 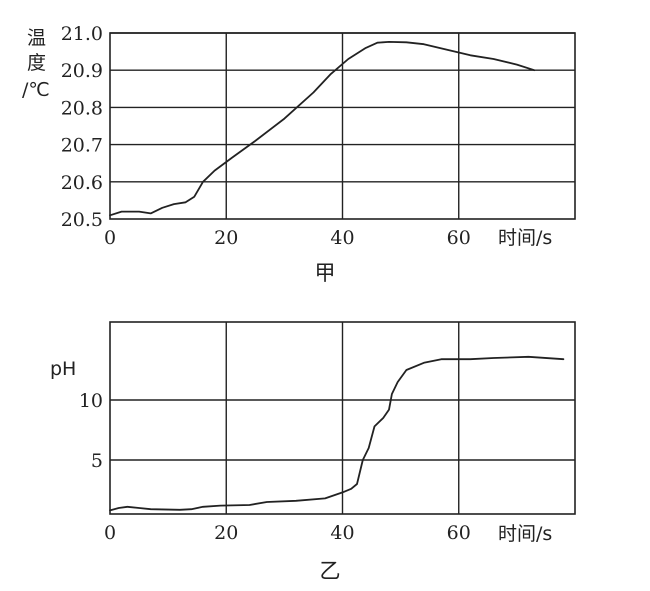 What do you see at coordinates (110, 533) in the screenshot?
I see `ph-x-tick-label: 0` at bounding box center [110, 533].